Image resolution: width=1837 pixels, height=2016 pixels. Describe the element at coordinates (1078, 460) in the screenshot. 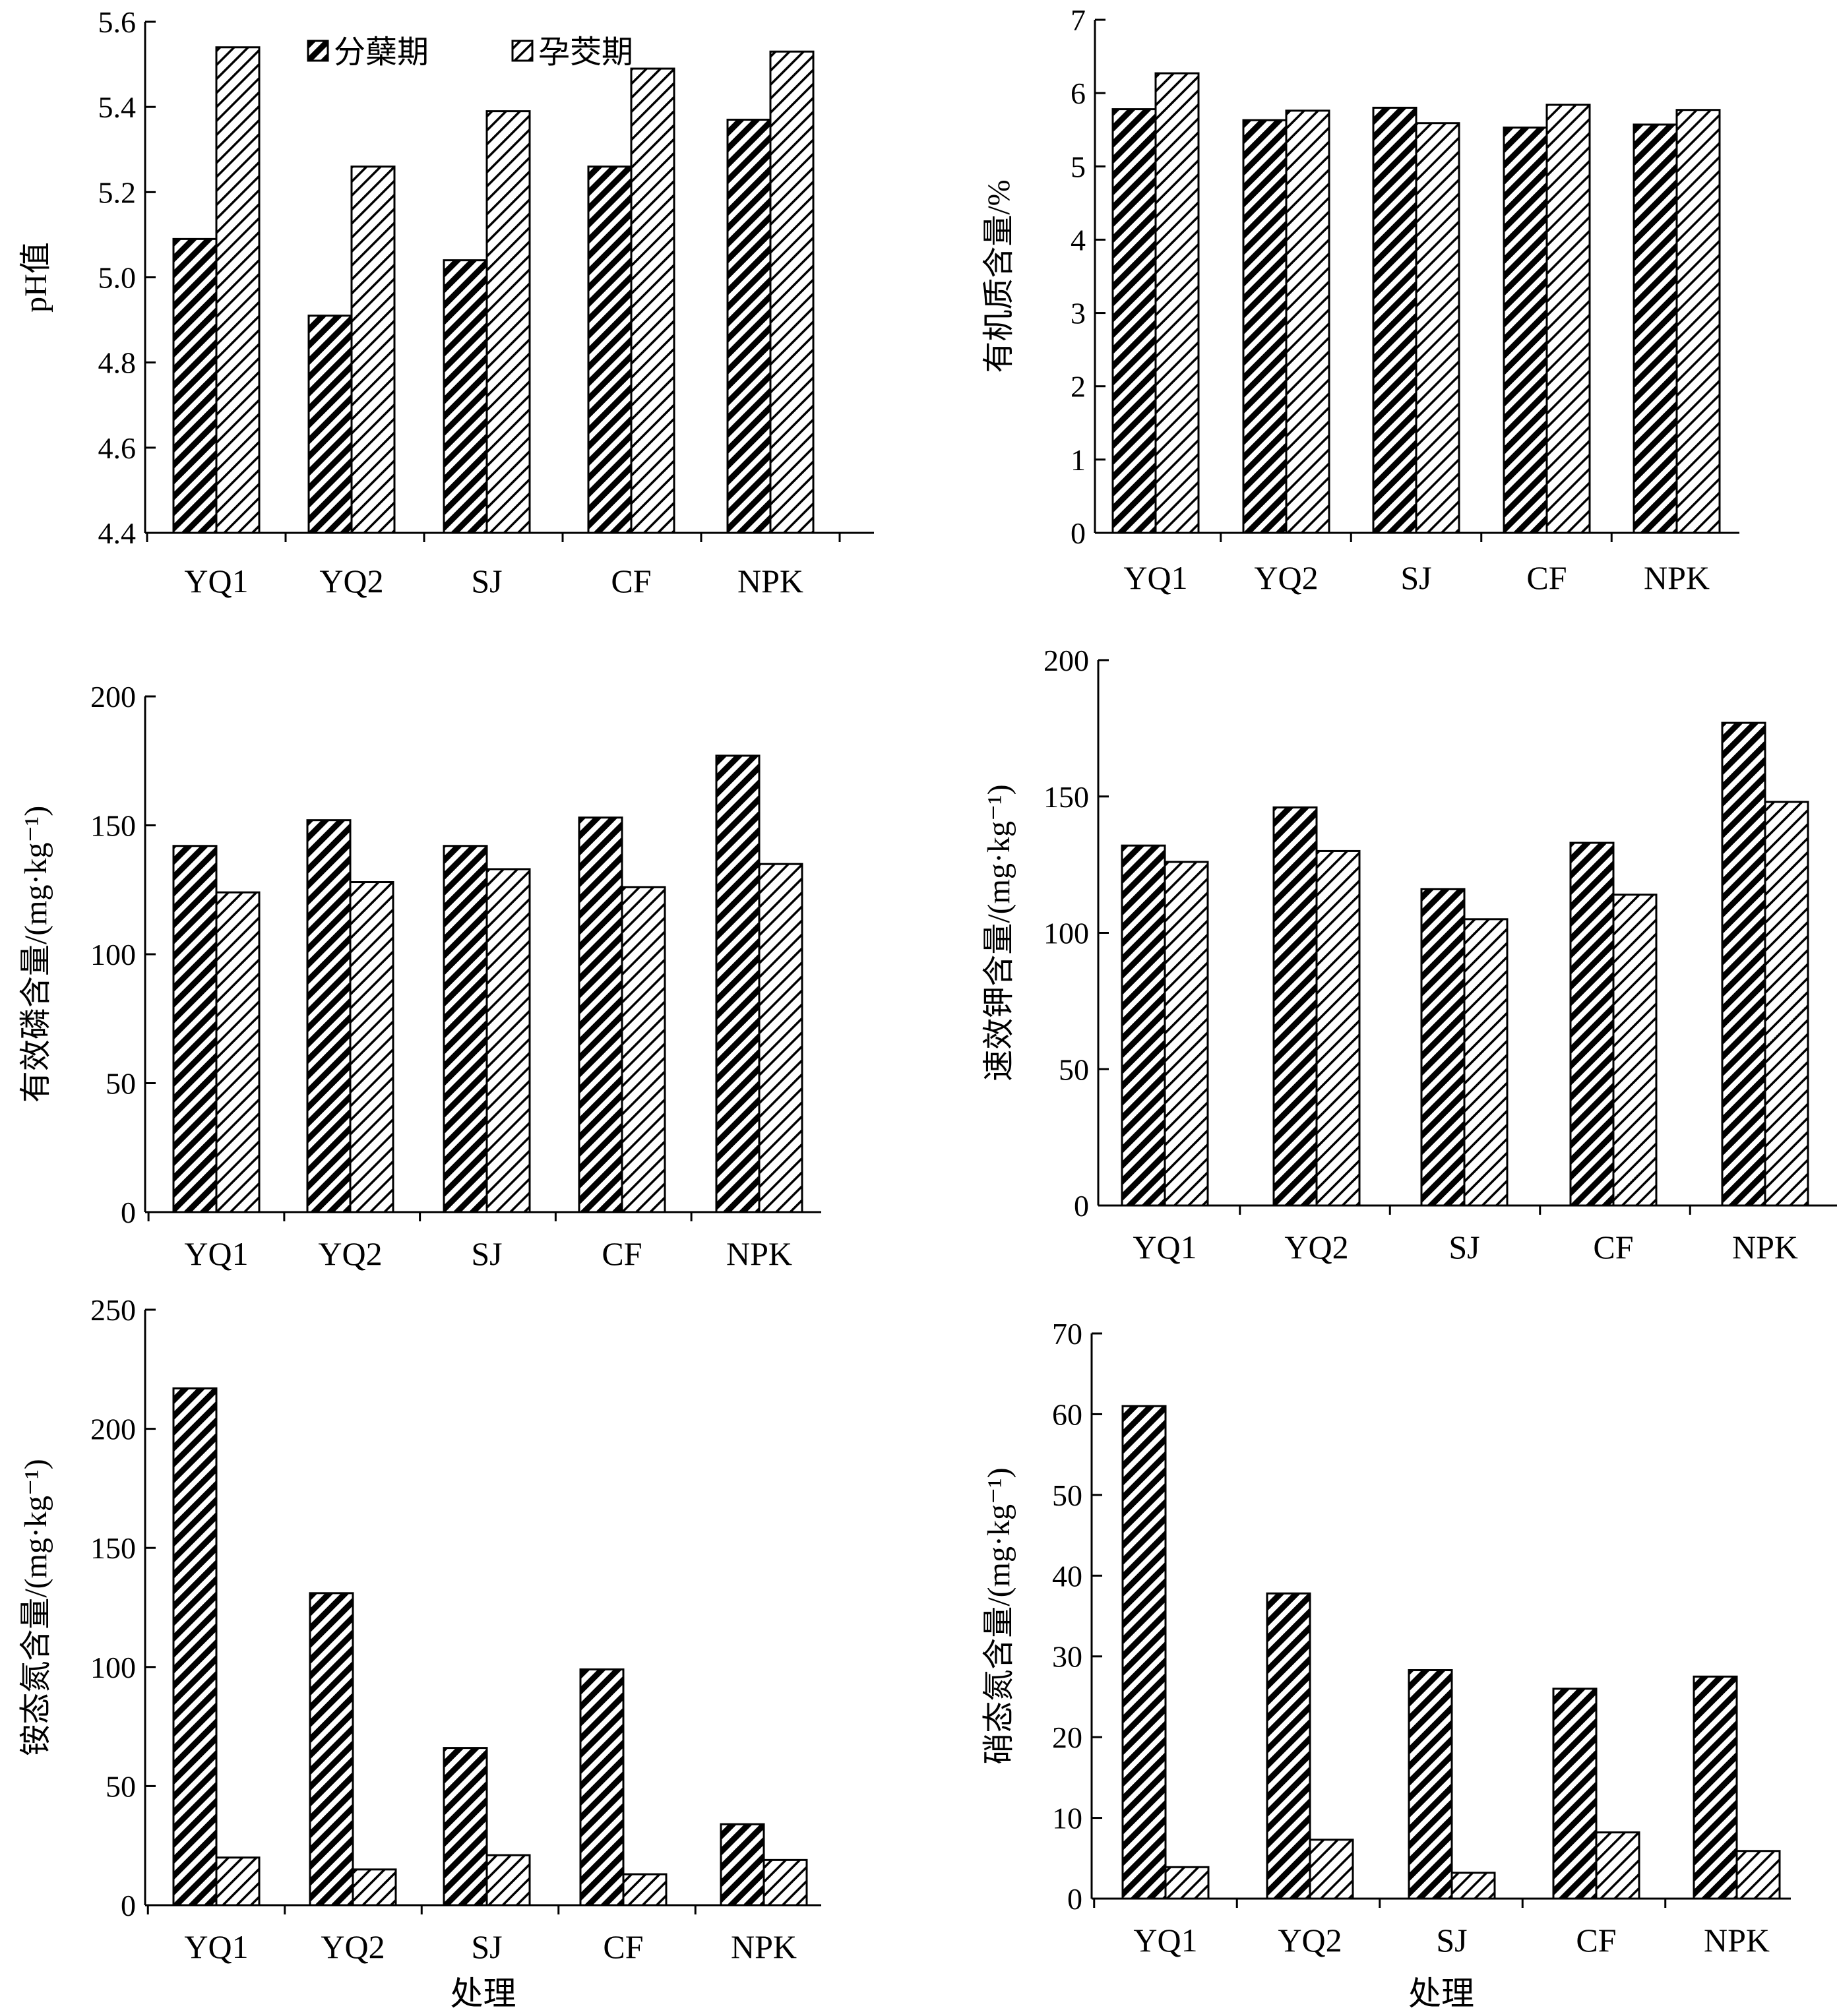

I see `y-tick-label: 1` at that location.